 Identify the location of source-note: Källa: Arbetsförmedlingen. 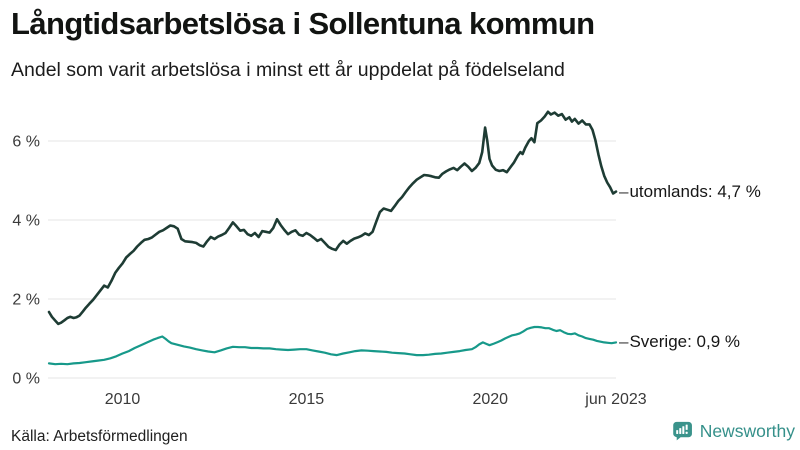
(99, 436).